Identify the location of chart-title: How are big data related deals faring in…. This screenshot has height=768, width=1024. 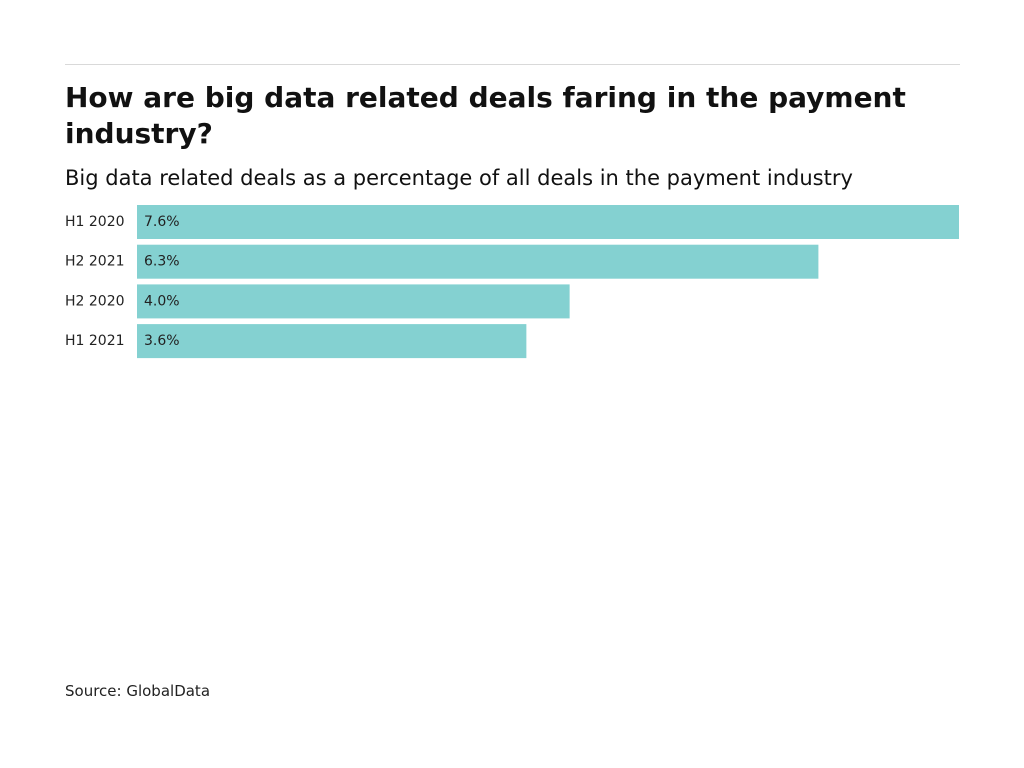
(485, 115).